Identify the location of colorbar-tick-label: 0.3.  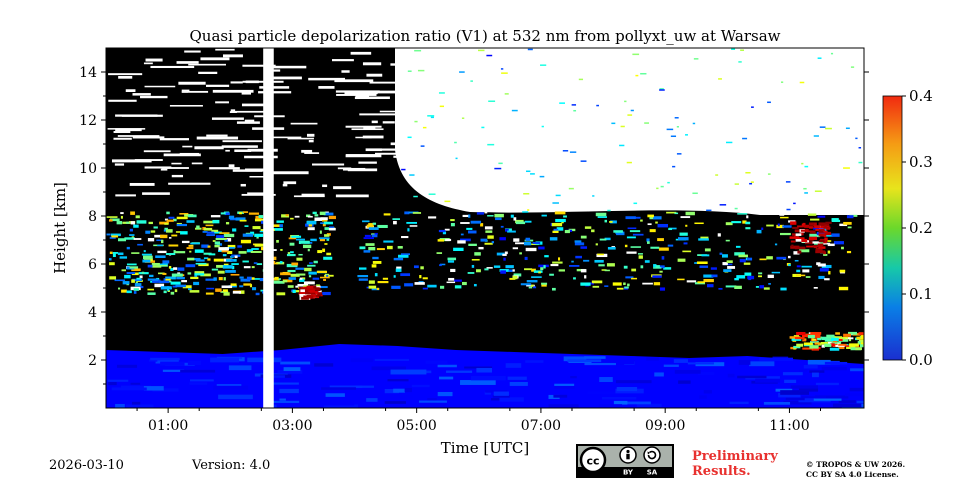
(921, 162).